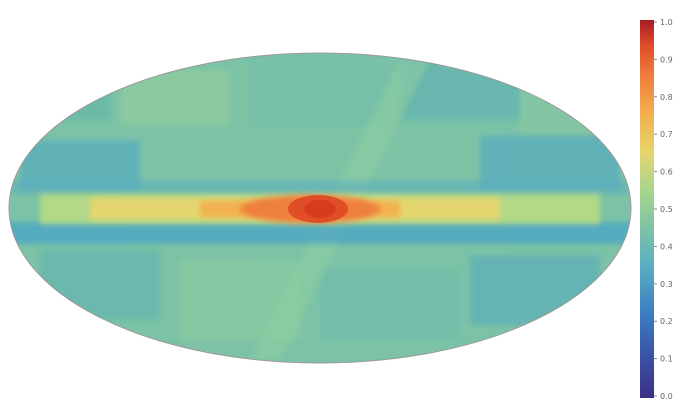 The image size is (685, 412). What do you see at coordinates (666, 396) in the screenshot?
I see `colorbar-tick-label: 0.0` at bounding box center [666, 396].